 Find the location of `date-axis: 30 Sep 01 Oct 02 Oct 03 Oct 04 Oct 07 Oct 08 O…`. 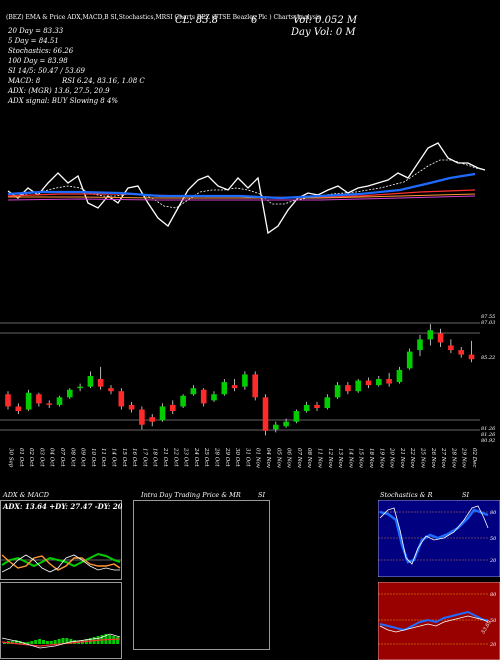

date-axis: 30 Sep 01 Oct 02 Oct 03 Oct 04 Oct 07 Oct 08 O… is located at coordinates (243, 458).